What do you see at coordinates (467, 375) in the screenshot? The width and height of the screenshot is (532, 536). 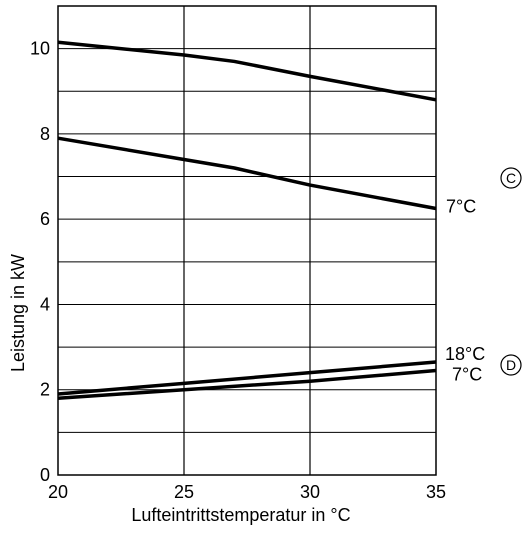 I see `series-label-7c-lower: 7°C` at bounding box center [467, 375].